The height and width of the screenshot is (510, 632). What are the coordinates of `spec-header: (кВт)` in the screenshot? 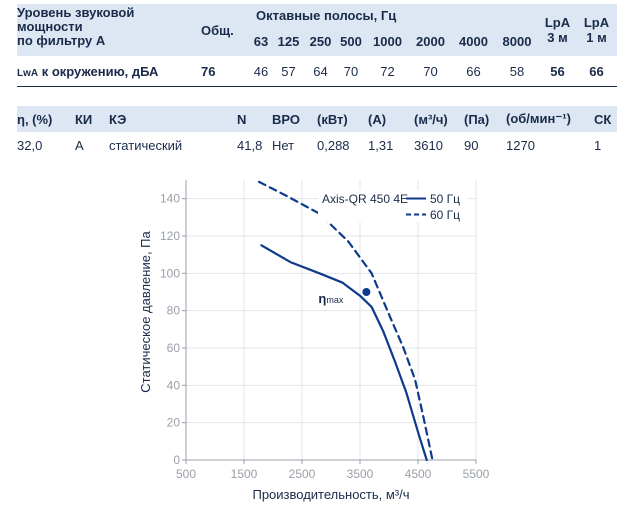 It's located at (332, 119).